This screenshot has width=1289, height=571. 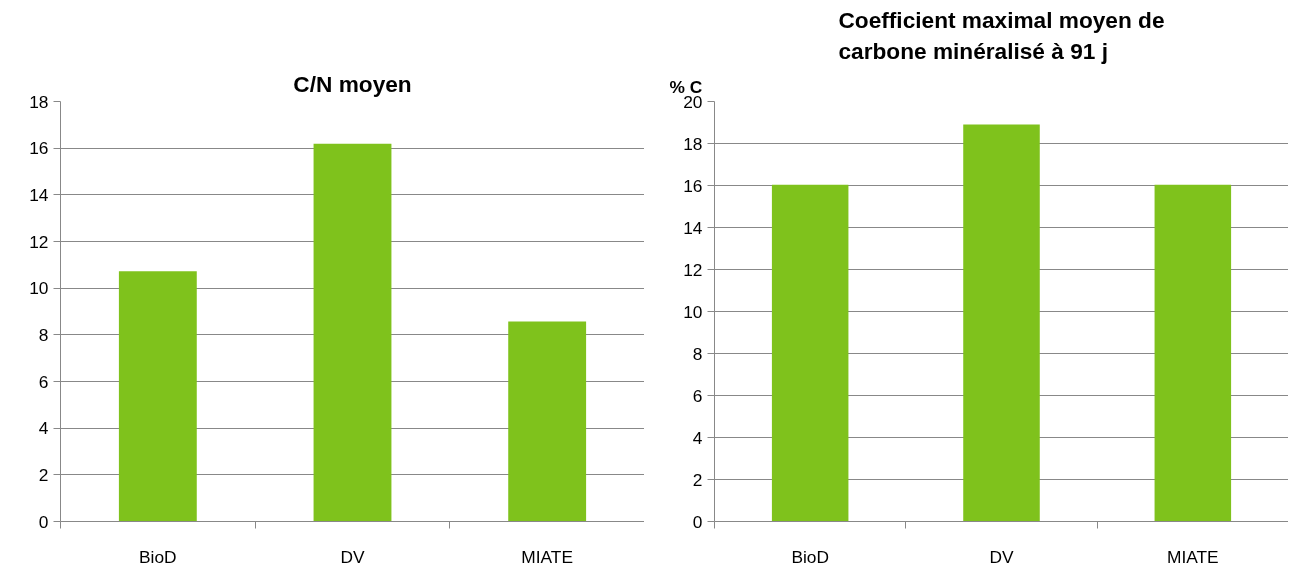 What do you see at coordinates (1001, 36) in the screenshot?
I see `chart-title: Coefficient maximal moyen de carbone minéralisé à 91 j` at bounding box center [1001, 36].